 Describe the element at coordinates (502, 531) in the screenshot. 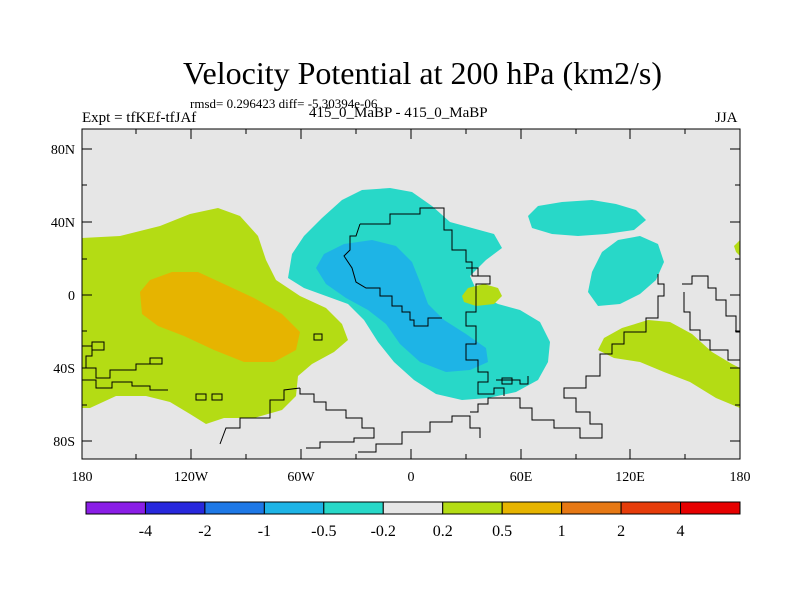

I see `colorbar-label: 0.5` at that location.